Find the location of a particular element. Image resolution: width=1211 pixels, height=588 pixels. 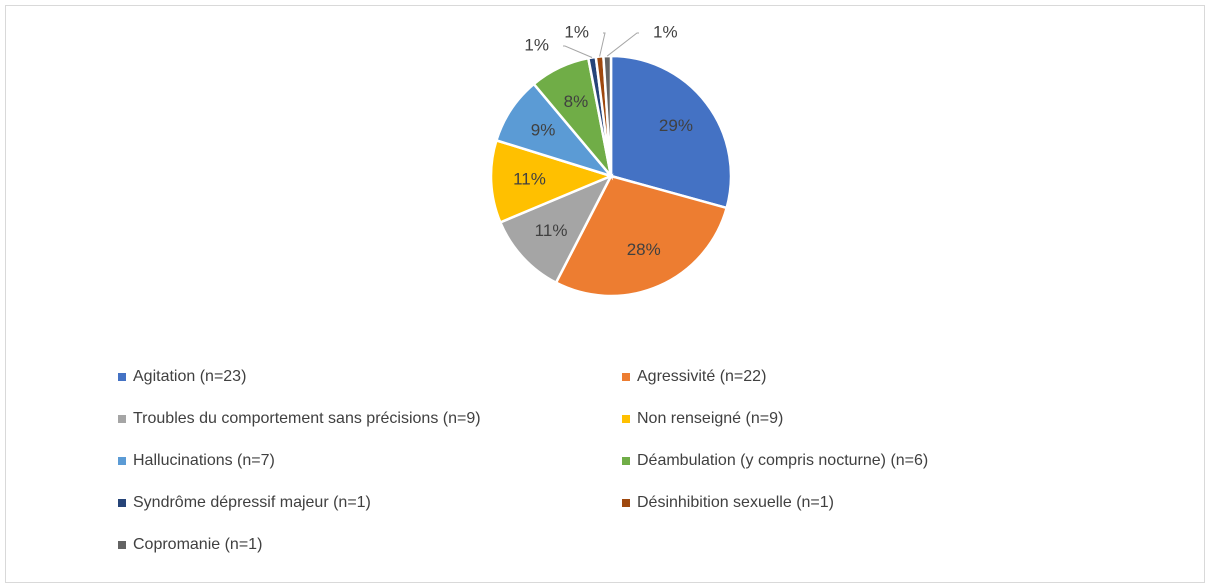

legend-label: Hallucinations (n=7) is located at coordinates (204, 460).